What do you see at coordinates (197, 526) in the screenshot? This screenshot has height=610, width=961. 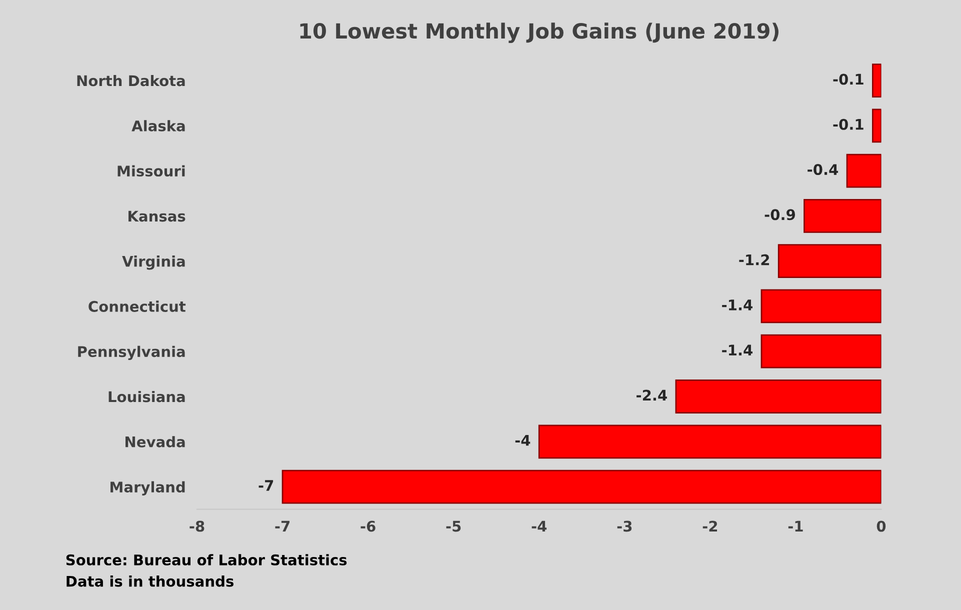 I see `x-tick-label: -8` at bounding box center [197, 526].